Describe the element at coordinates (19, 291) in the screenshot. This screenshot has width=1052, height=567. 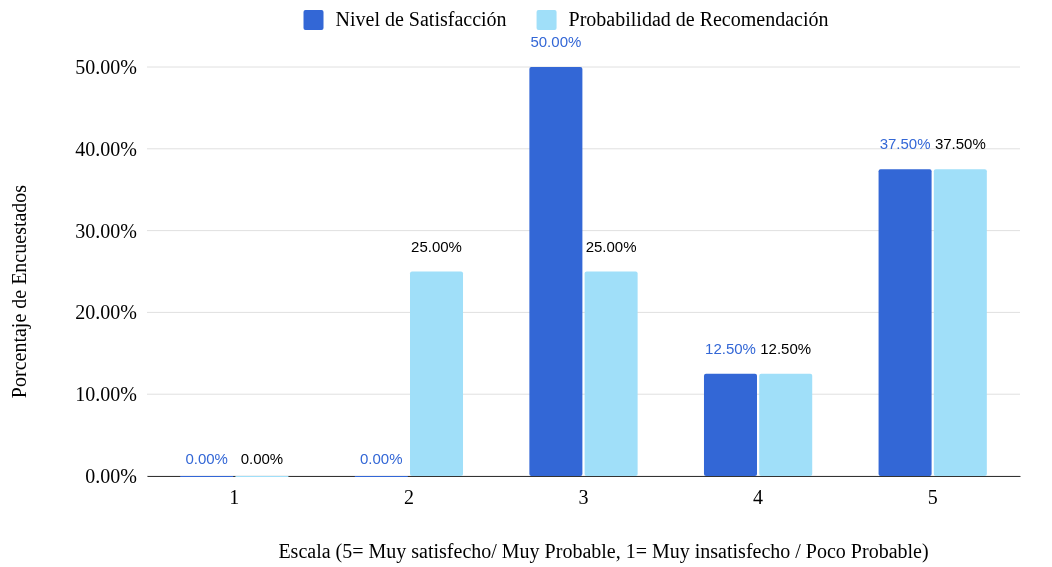
I see `y-axis-title: Porcentaje de Encuestados` at that location.